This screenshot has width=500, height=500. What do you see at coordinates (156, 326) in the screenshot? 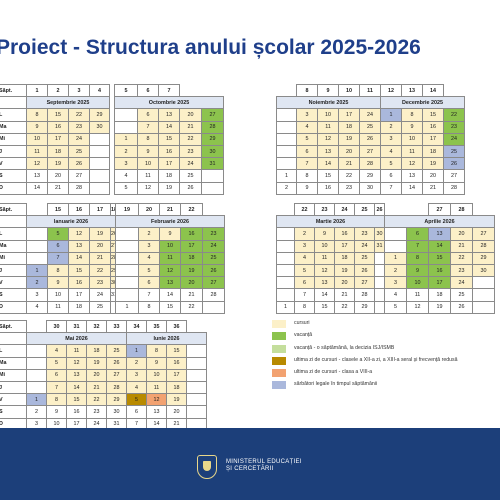
I see `week-number: 35` at bounding box center [156, 326].